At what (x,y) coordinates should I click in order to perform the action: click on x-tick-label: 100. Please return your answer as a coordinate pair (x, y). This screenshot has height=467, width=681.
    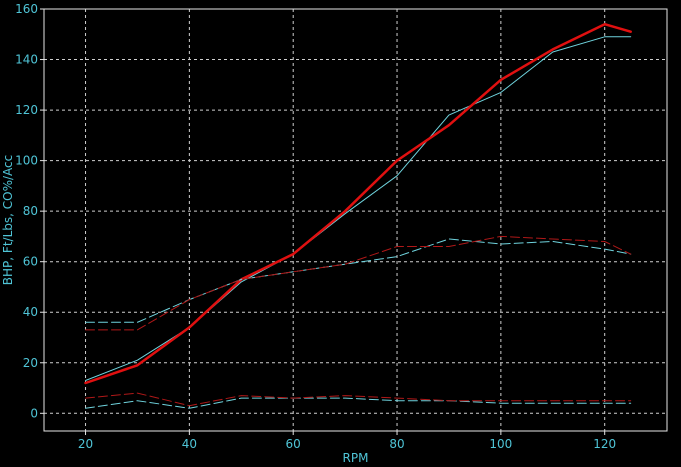
    Looking at the image, I should click on (500, 444).